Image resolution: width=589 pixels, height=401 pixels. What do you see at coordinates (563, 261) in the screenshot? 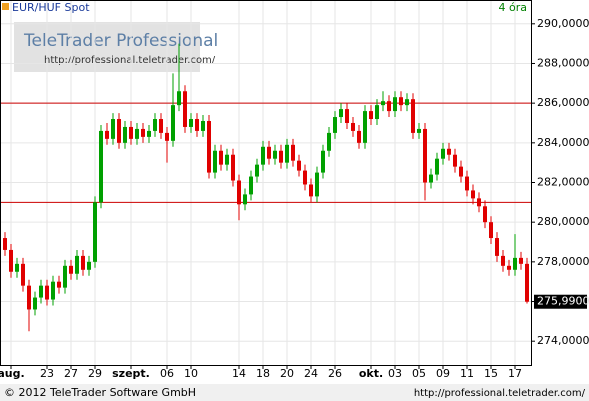
I see `y-tick-label: 278,0000` at bounding box center [563, 261].